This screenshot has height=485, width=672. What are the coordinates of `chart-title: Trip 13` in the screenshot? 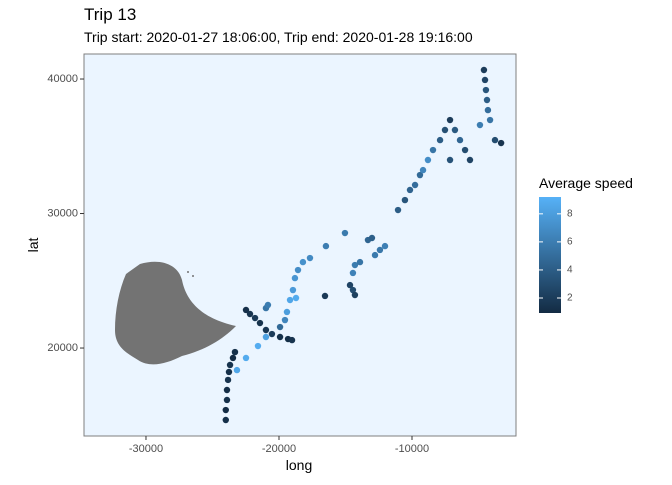 It's located at (110, 14).